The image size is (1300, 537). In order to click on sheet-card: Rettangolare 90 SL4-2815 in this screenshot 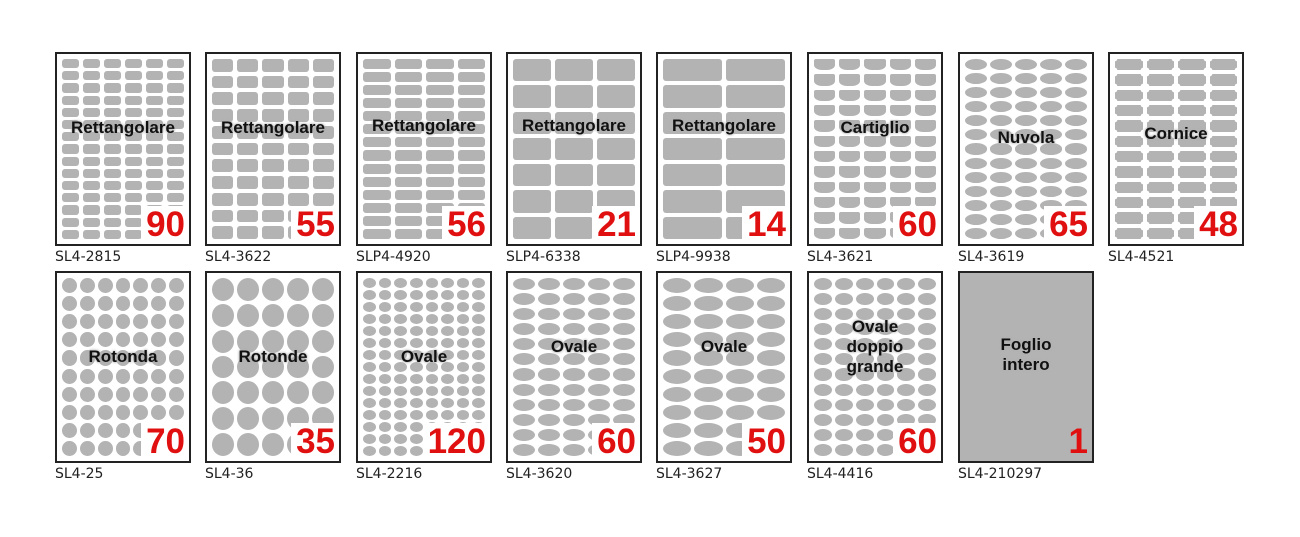, I will do `click(123, 158)`.